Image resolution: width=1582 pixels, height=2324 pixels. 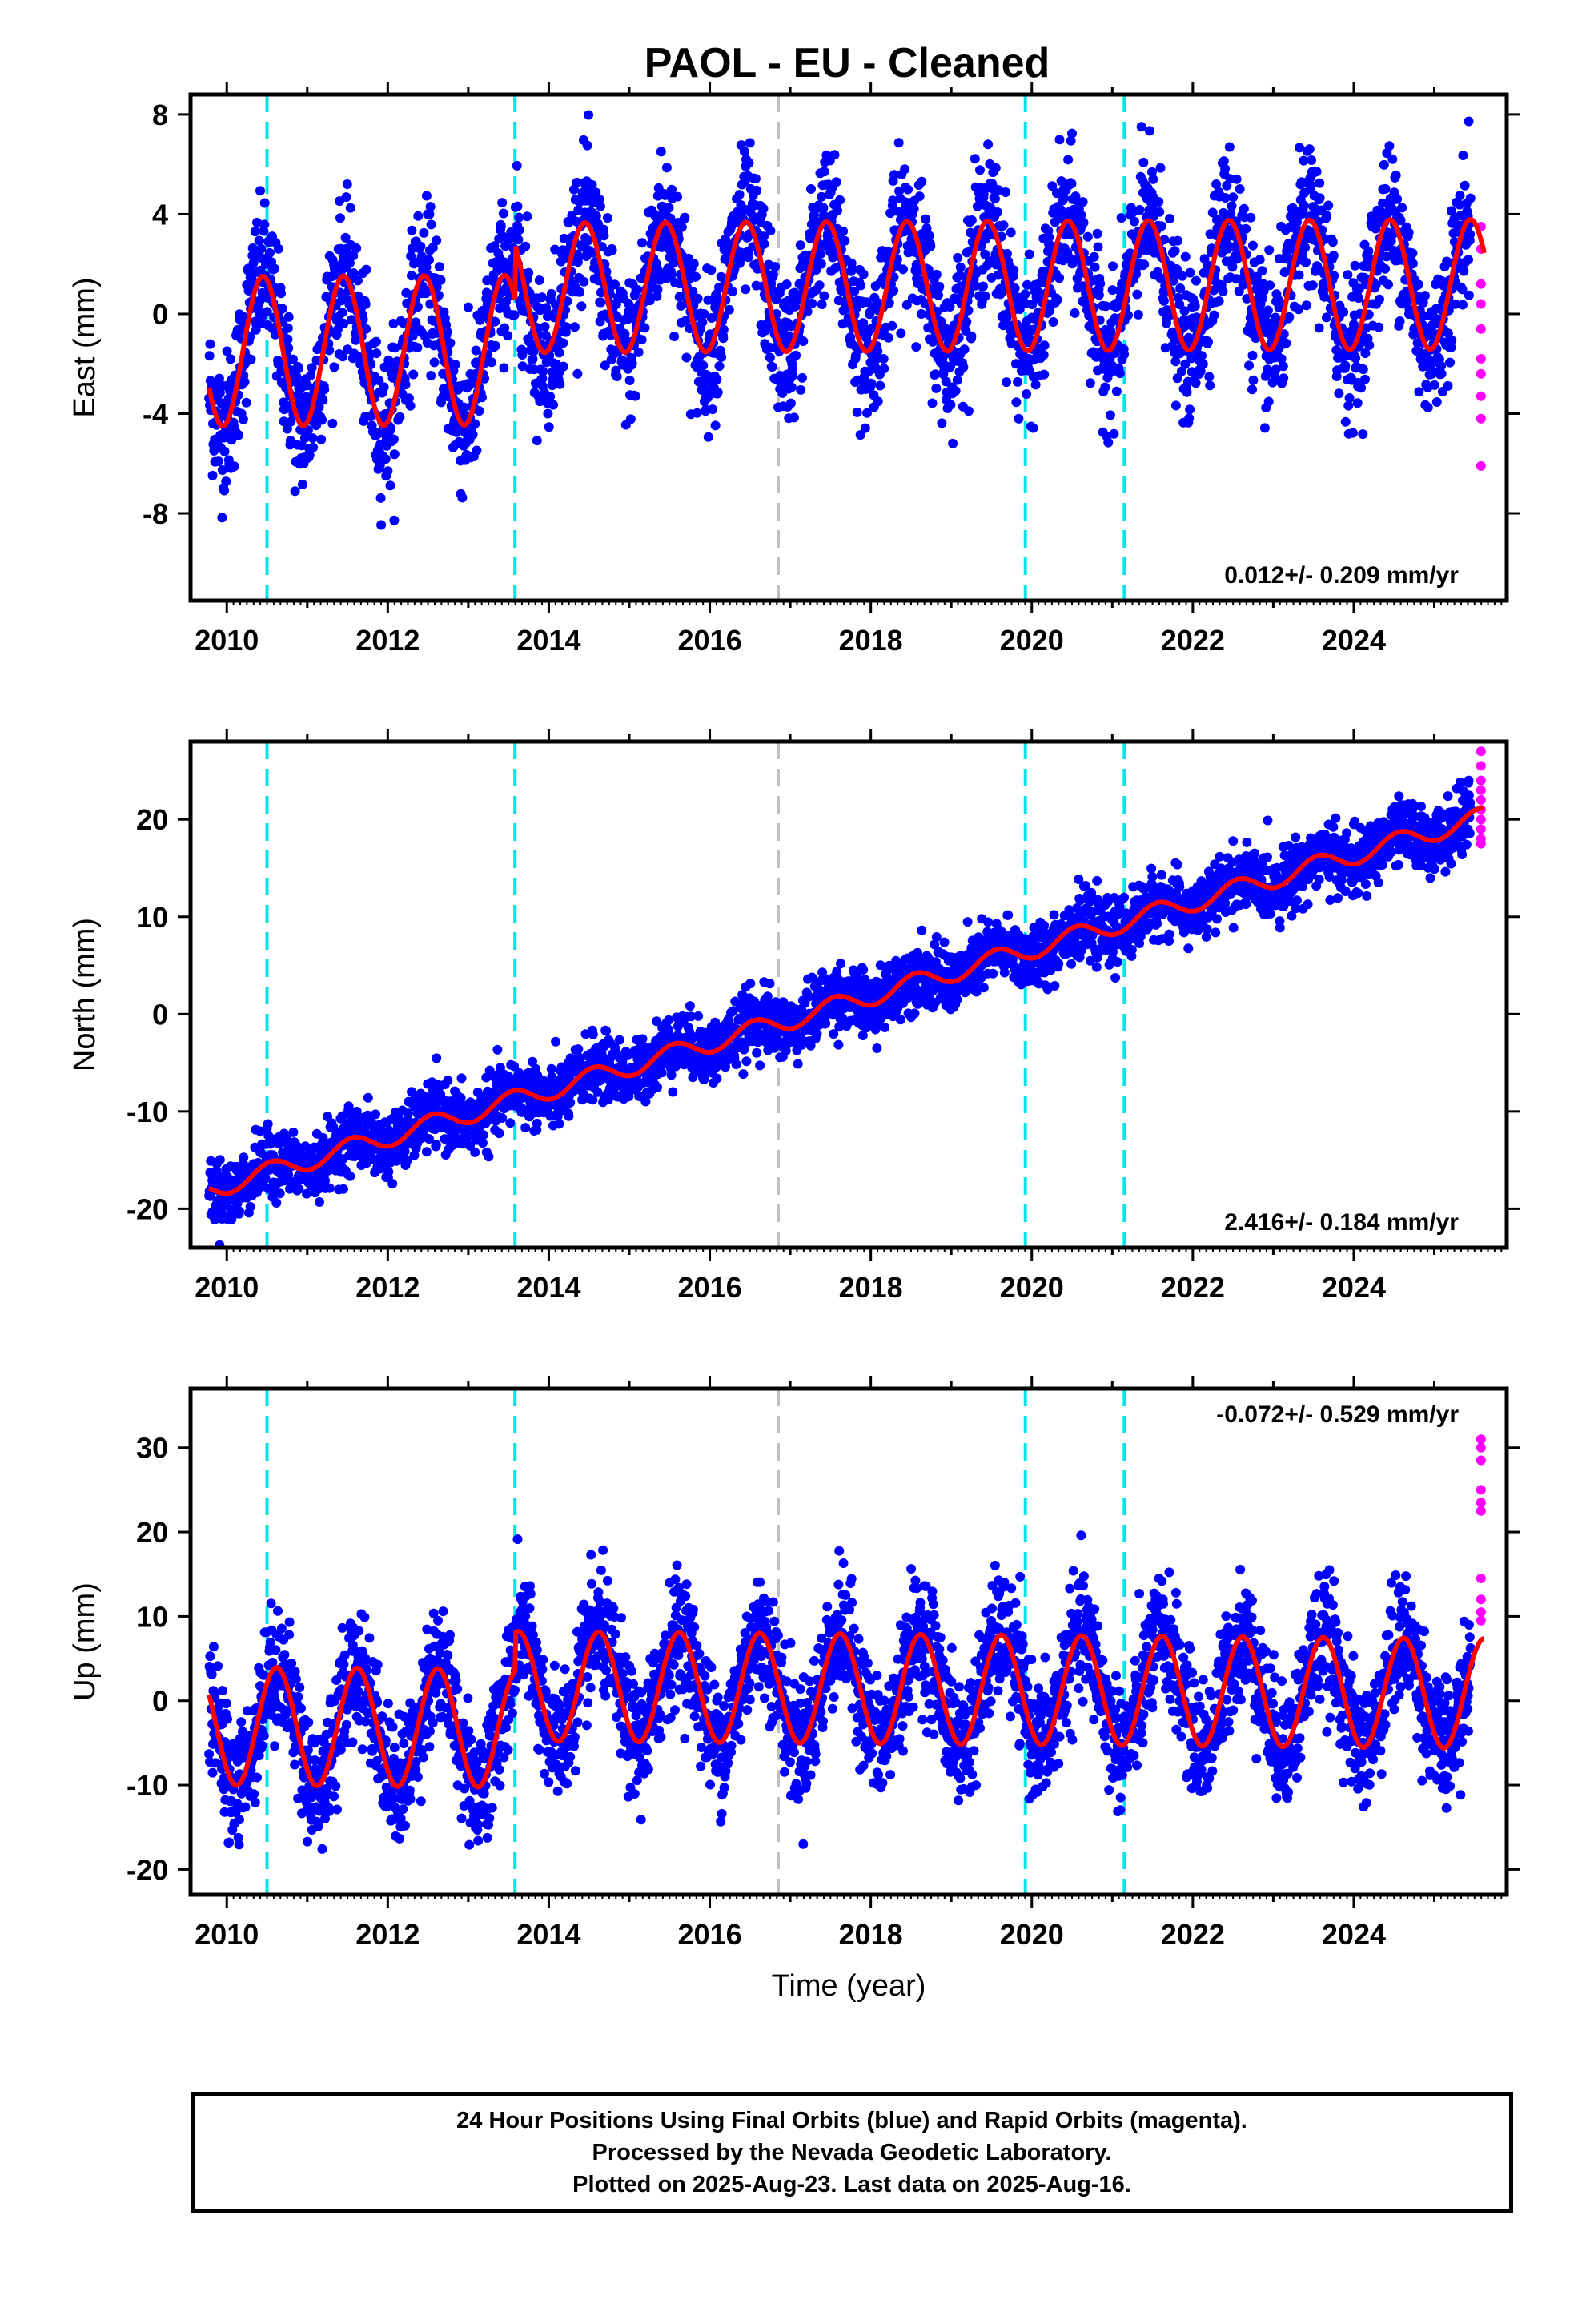 What do you see at coordinates (847, 63) in the screenshot?
I see `chart-title: PAOL - EU - Cleaned` at bounding box center [847, 63].